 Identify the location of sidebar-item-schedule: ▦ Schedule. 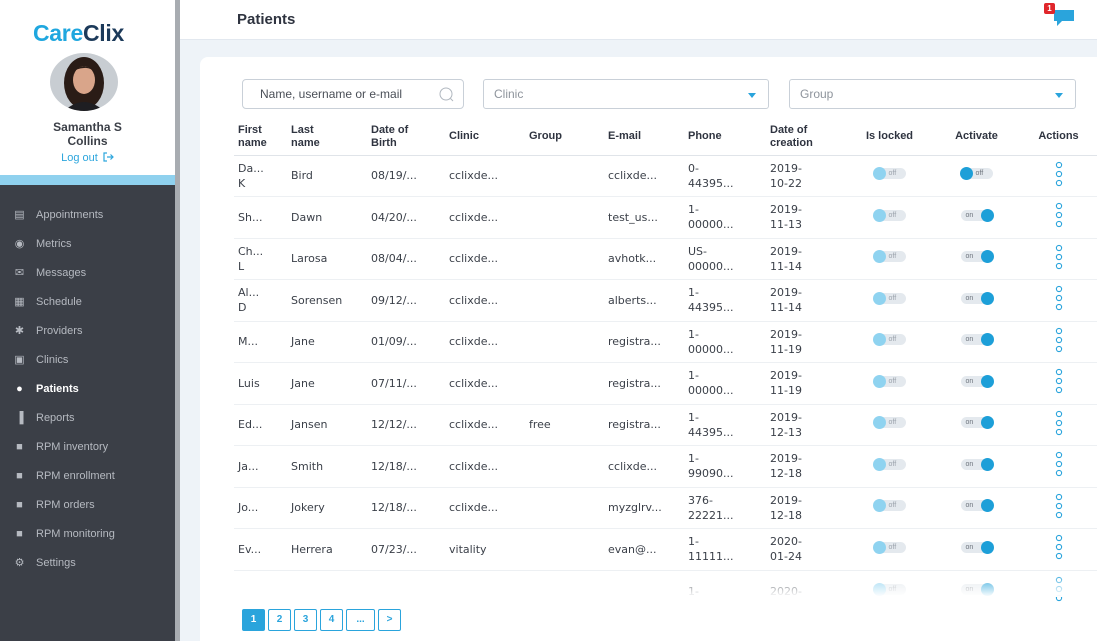
(87, 301).